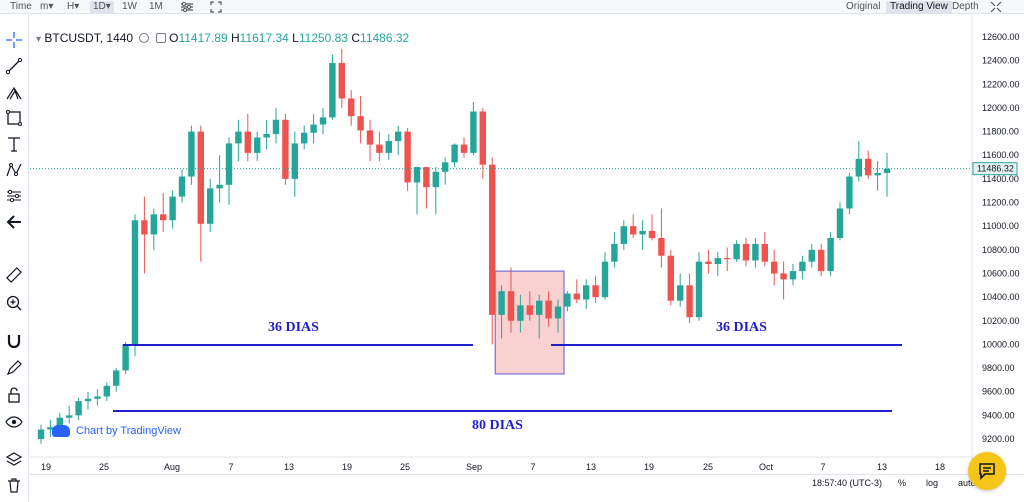  Describe the element at coordinates (14, 40) in the screenshot. I see `crosshair-icon` at that location.